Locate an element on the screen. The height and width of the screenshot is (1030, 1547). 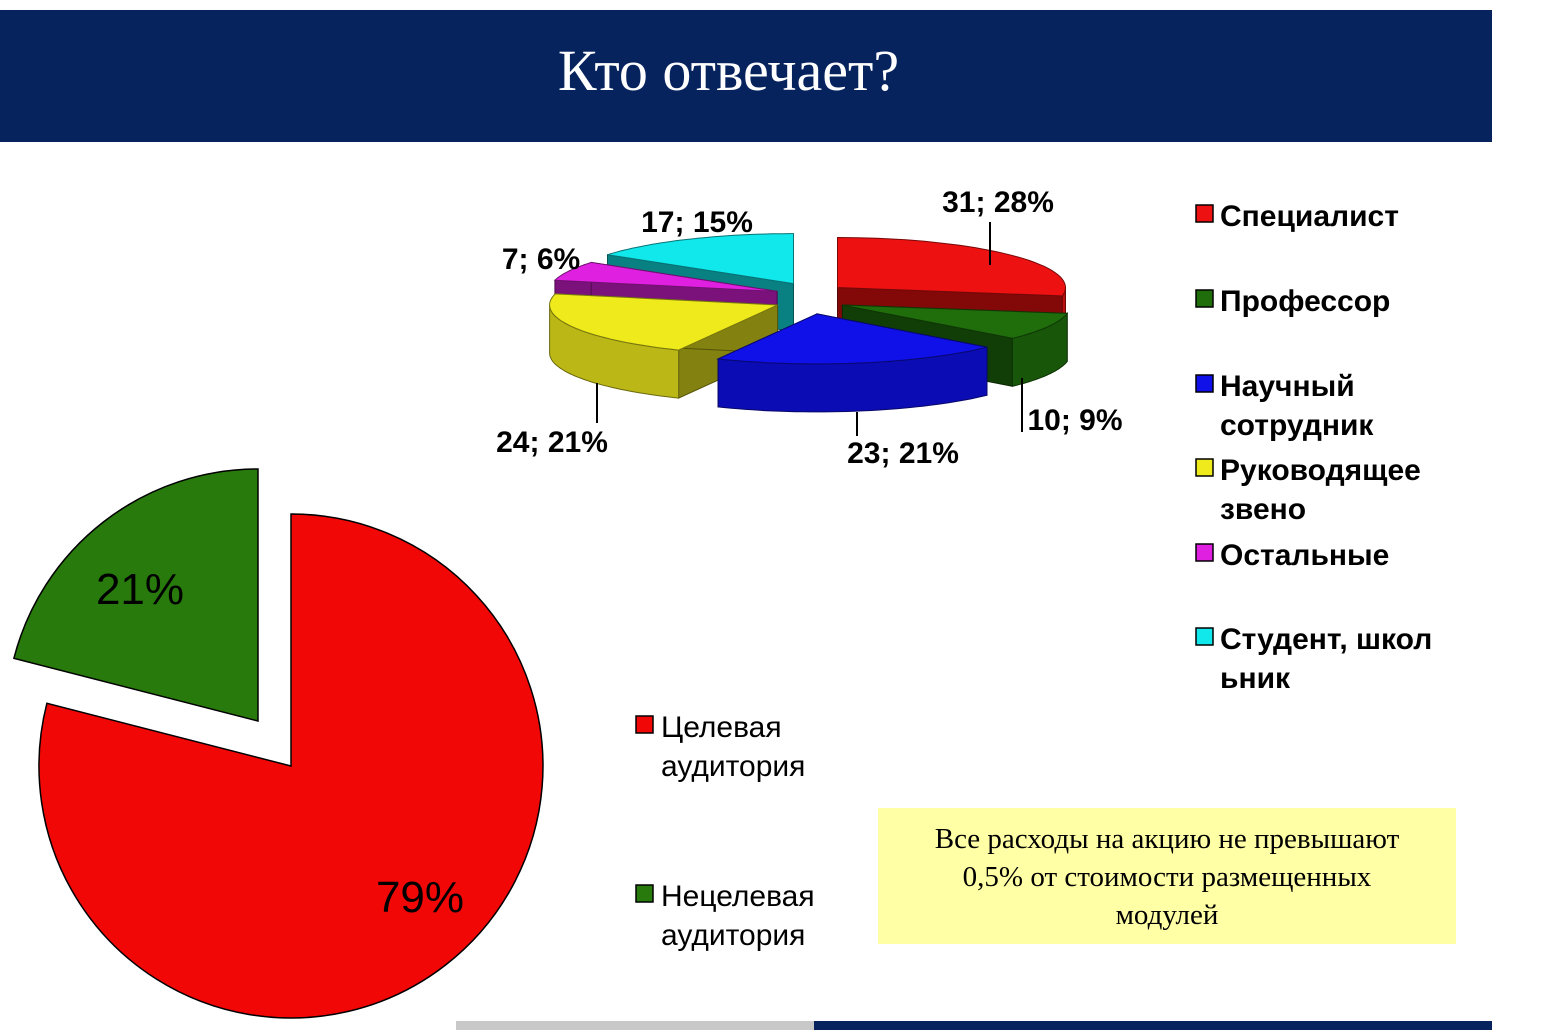
pie-2d-legend: Целевая аудитория Нецелевая аудитория is located at coordinates (725, 831).